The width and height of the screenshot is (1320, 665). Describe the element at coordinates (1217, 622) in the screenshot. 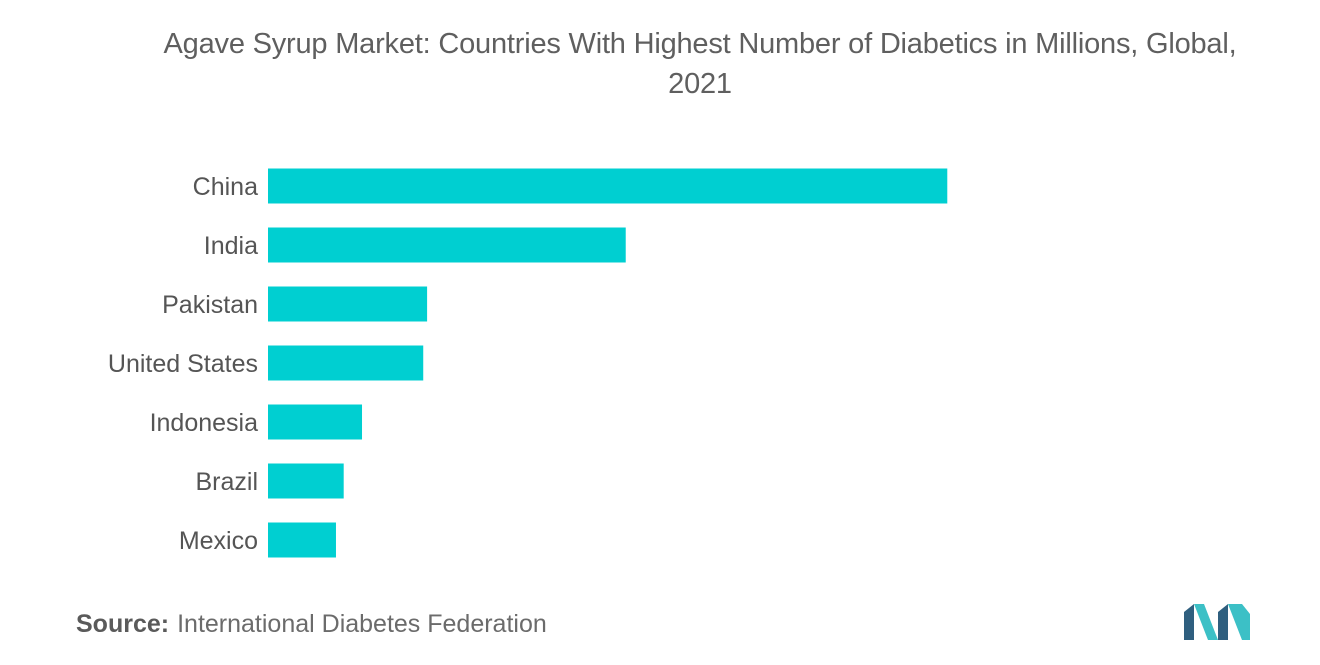

I see `mordor-logo-icon` at that location.